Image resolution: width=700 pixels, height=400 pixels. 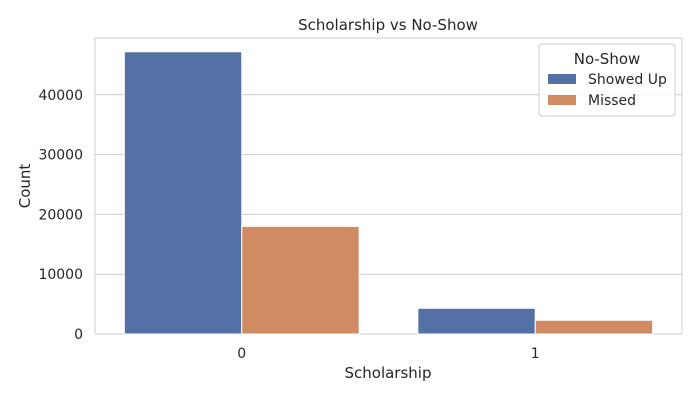 I want to click on y-tick-label: 40000, so click(x=60, y=96).